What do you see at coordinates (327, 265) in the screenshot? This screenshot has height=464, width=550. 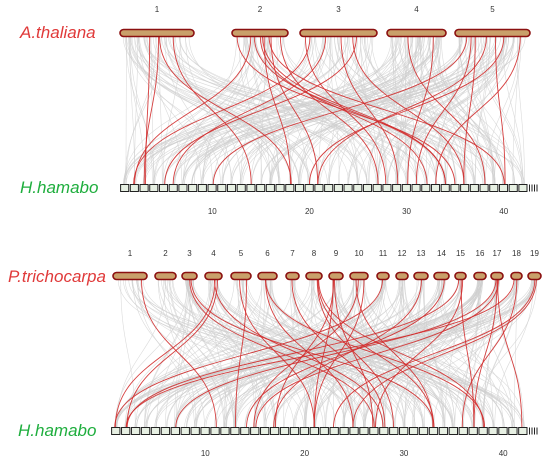 I see `top-chromosomes: 1 2 3 4 5 6 7 8 9 10 11 12 13 14 15 16 17 18 19` at bounding box center [327, 265].